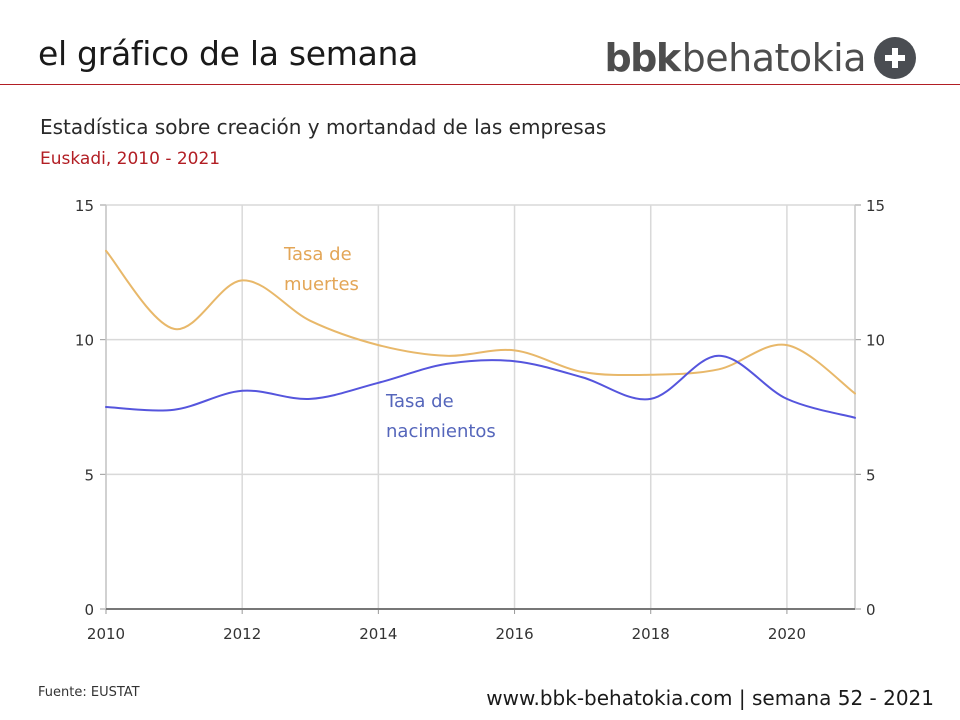 Image resolution: width=960 pixels, height=720 pixels. Describe the element at coordinates (774, 58) in the screenshot. I see `brand-name: behatokia` at that location.